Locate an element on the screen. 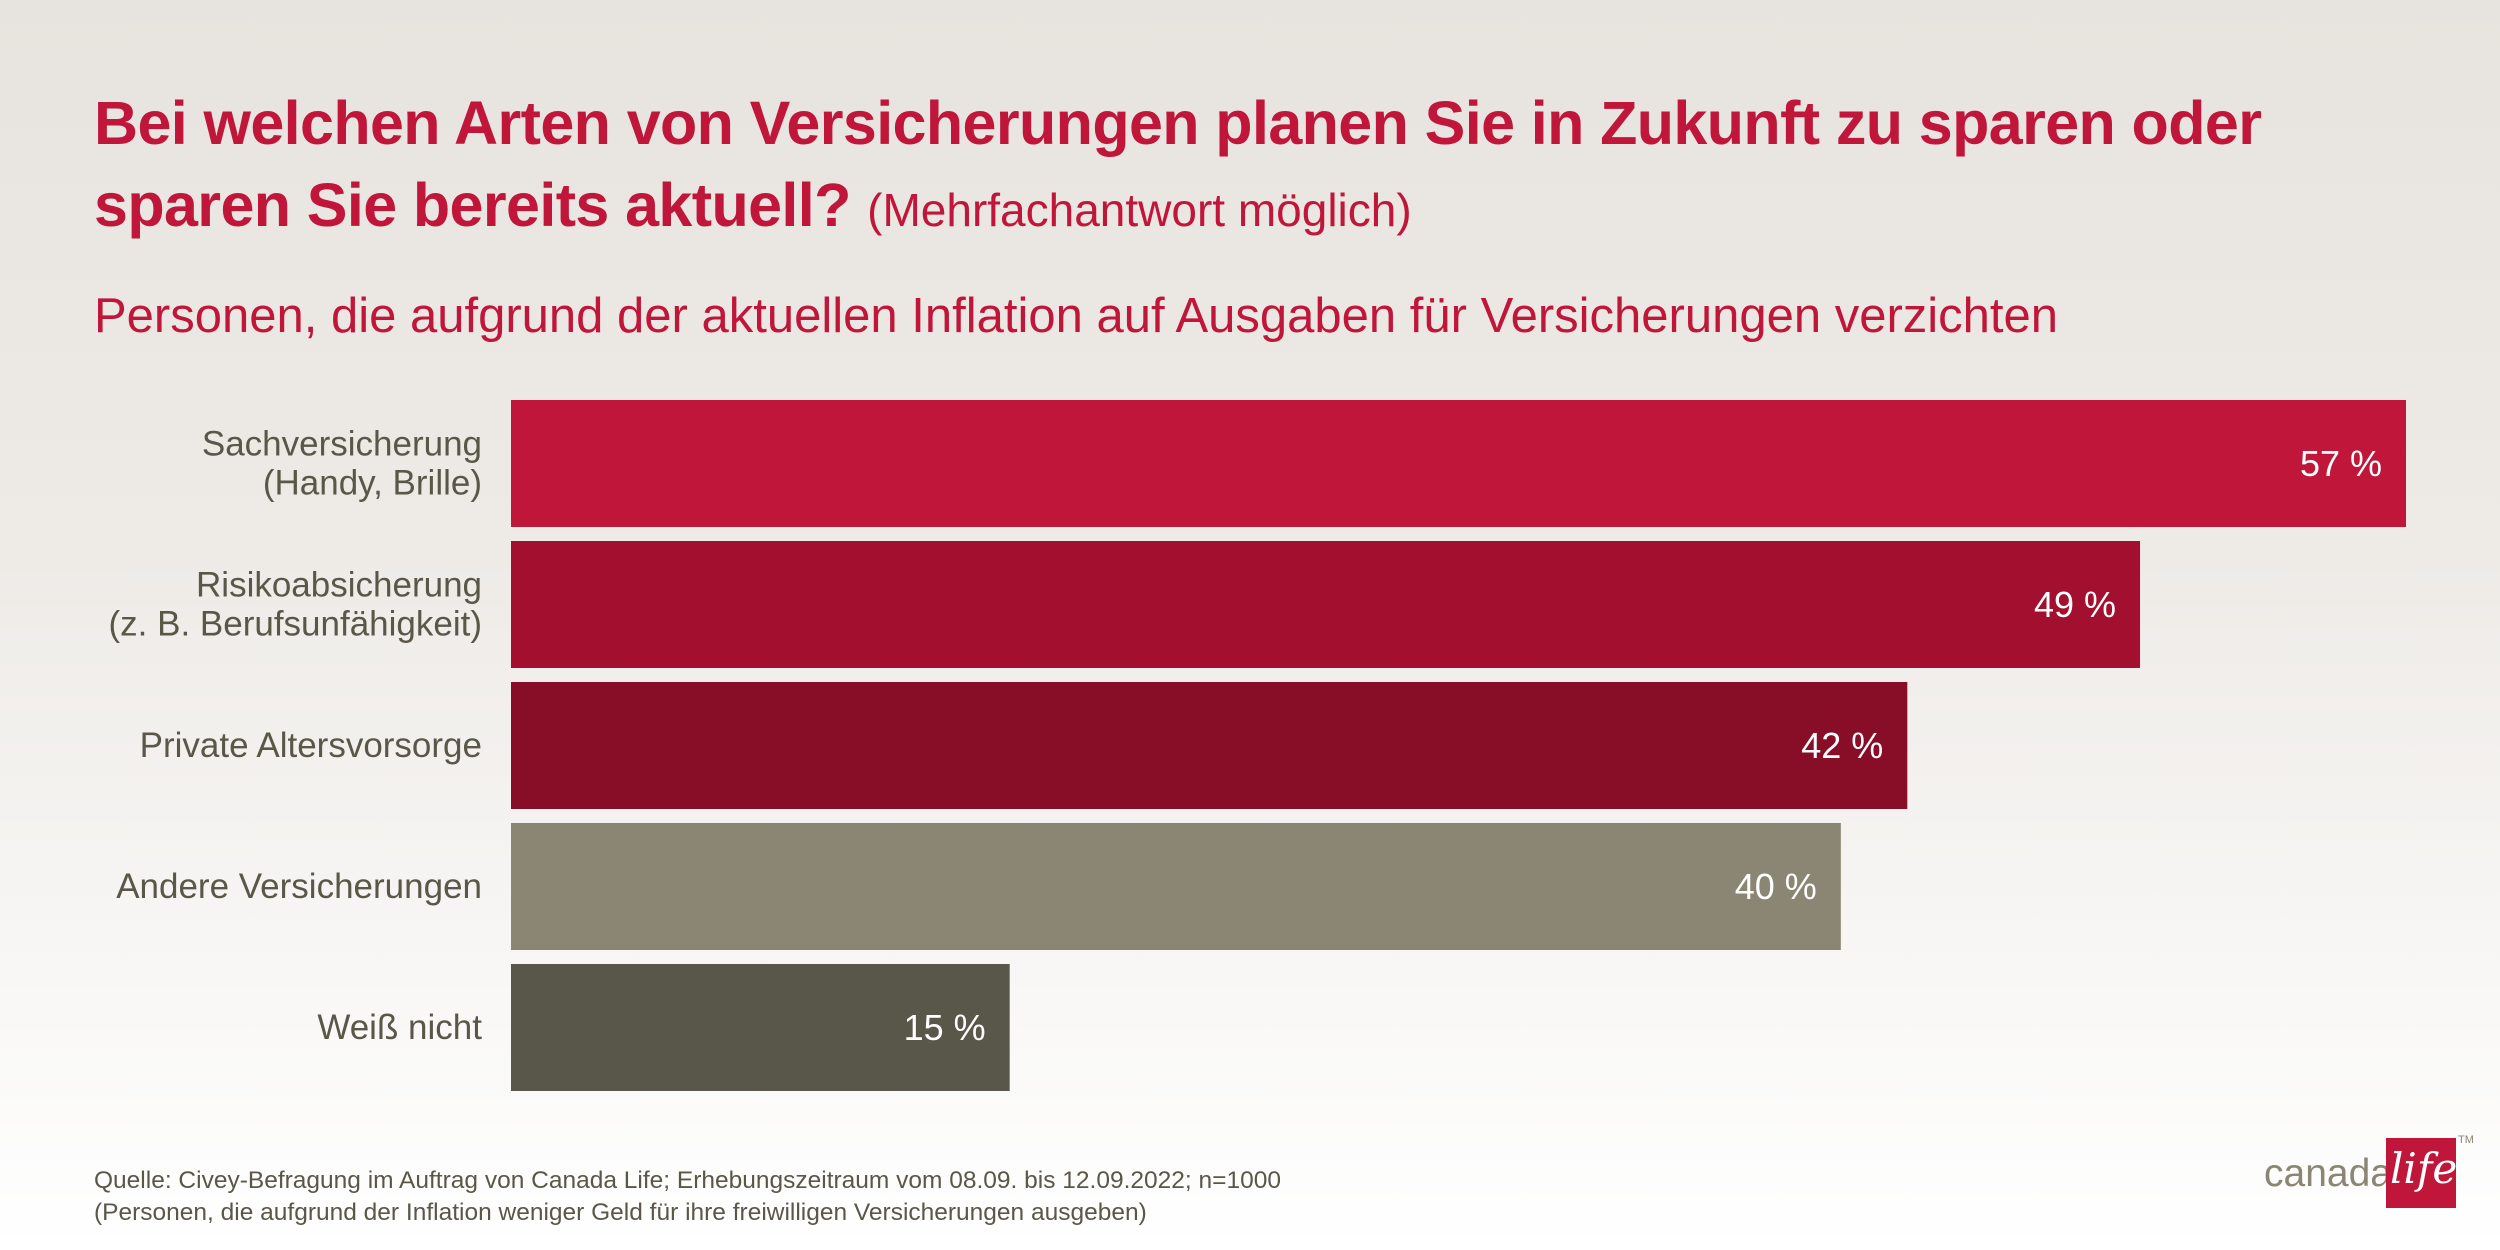  category-label-4: Andere Versicherungen is located at coordinates (299, 886).